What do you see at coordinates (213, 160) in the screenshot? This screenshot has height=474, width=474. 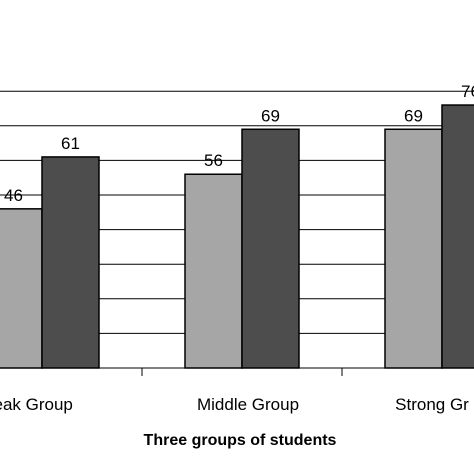 I see `data-label: 56` at bounding box center [213, 160].